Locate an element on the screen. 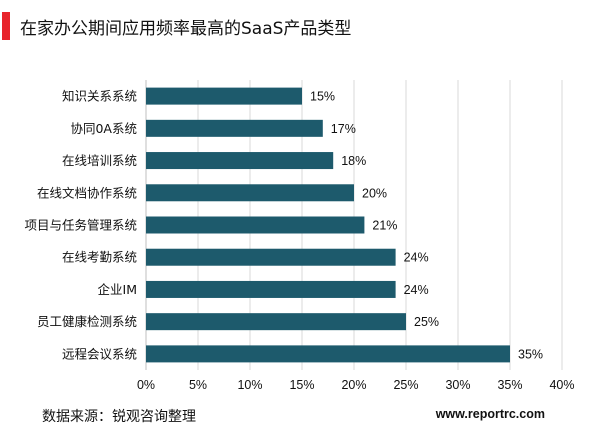  title-accent-bar is located at coordinates (6, 26).